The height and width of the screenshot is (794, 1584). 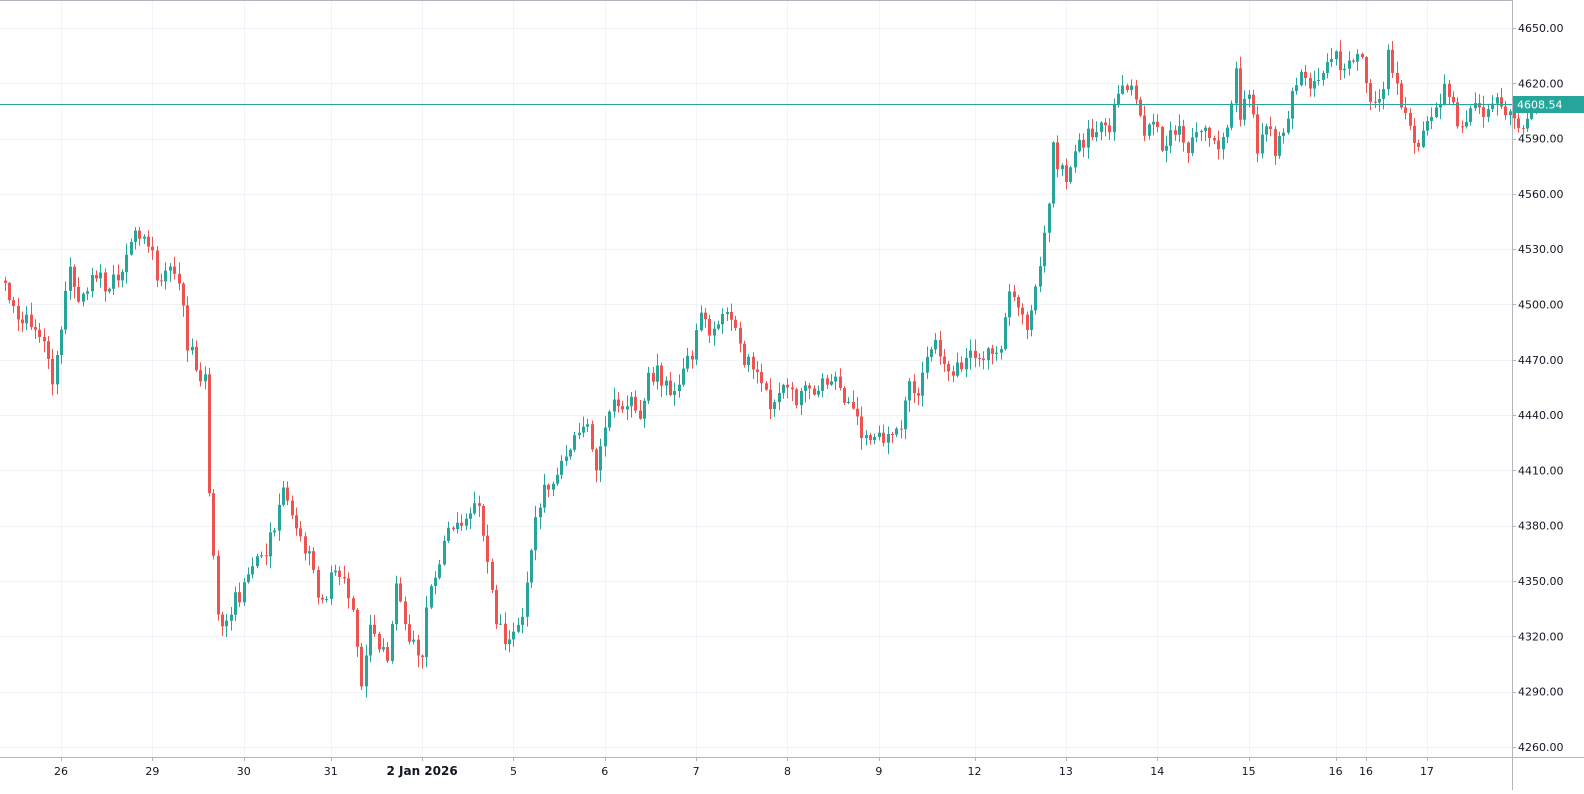 I want to click on x-tick-label: 14, so click(x=1157, y=771).